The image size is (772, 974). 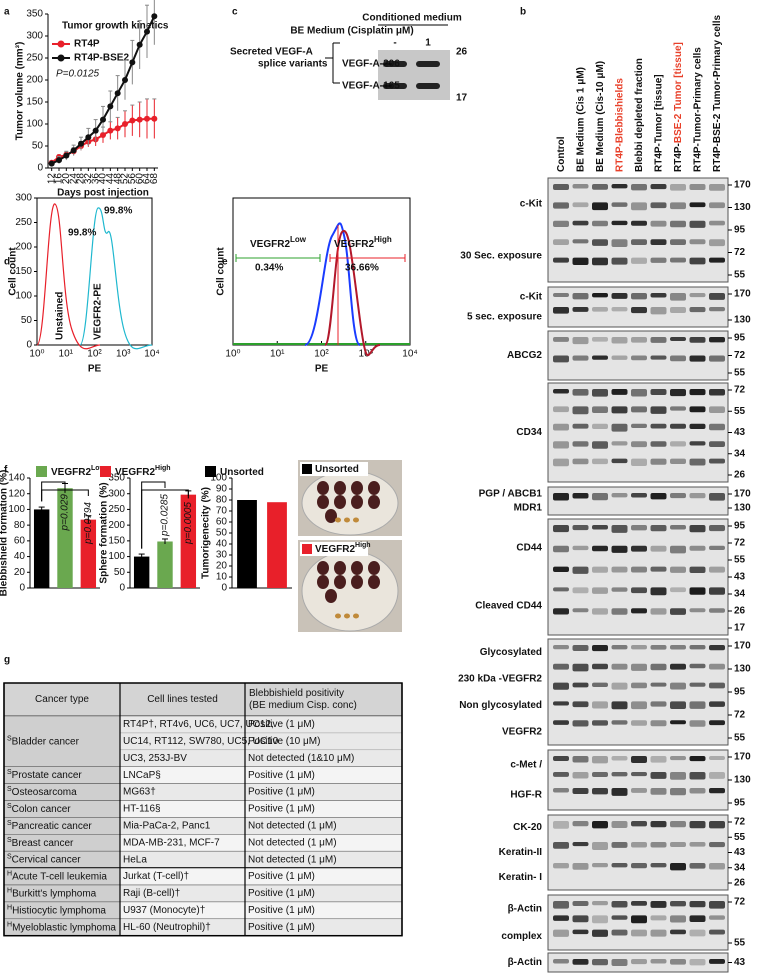 What do you see at coordinates (73, 179) in the screenshot?
I see `x-tick-label: 24` at bounding box center [73, 179].